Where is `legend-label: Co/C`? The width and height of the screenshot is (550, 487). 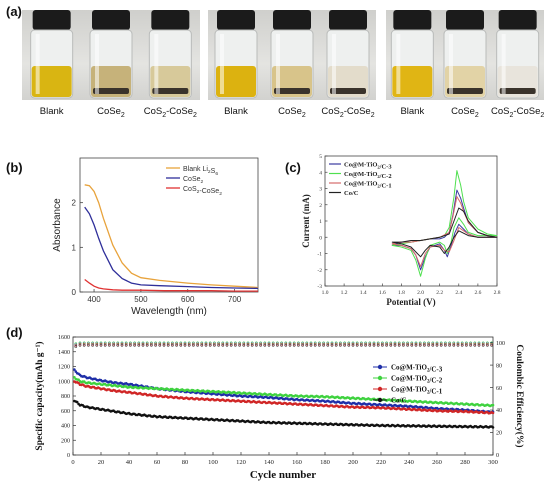
legend-label: Co/C is located at coordinates (399, 401).